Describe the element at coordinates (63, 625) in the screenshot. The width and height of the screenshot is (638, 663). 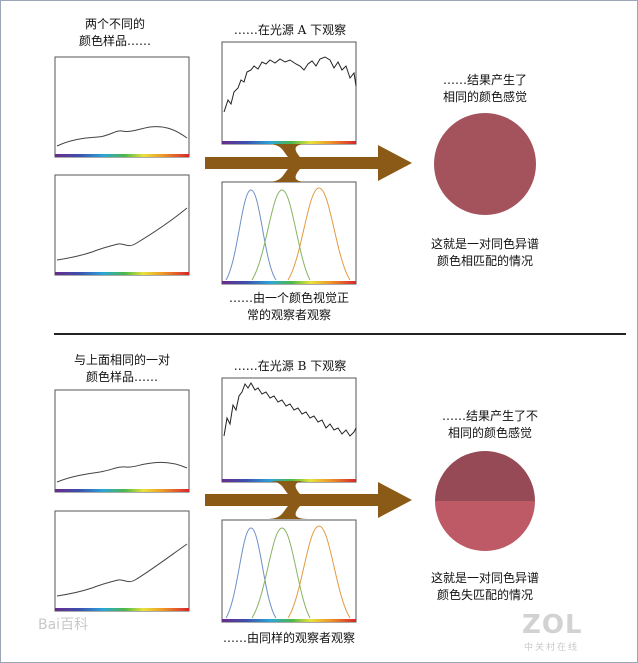
I see `baidu-watermark: Bai百科` at that location.